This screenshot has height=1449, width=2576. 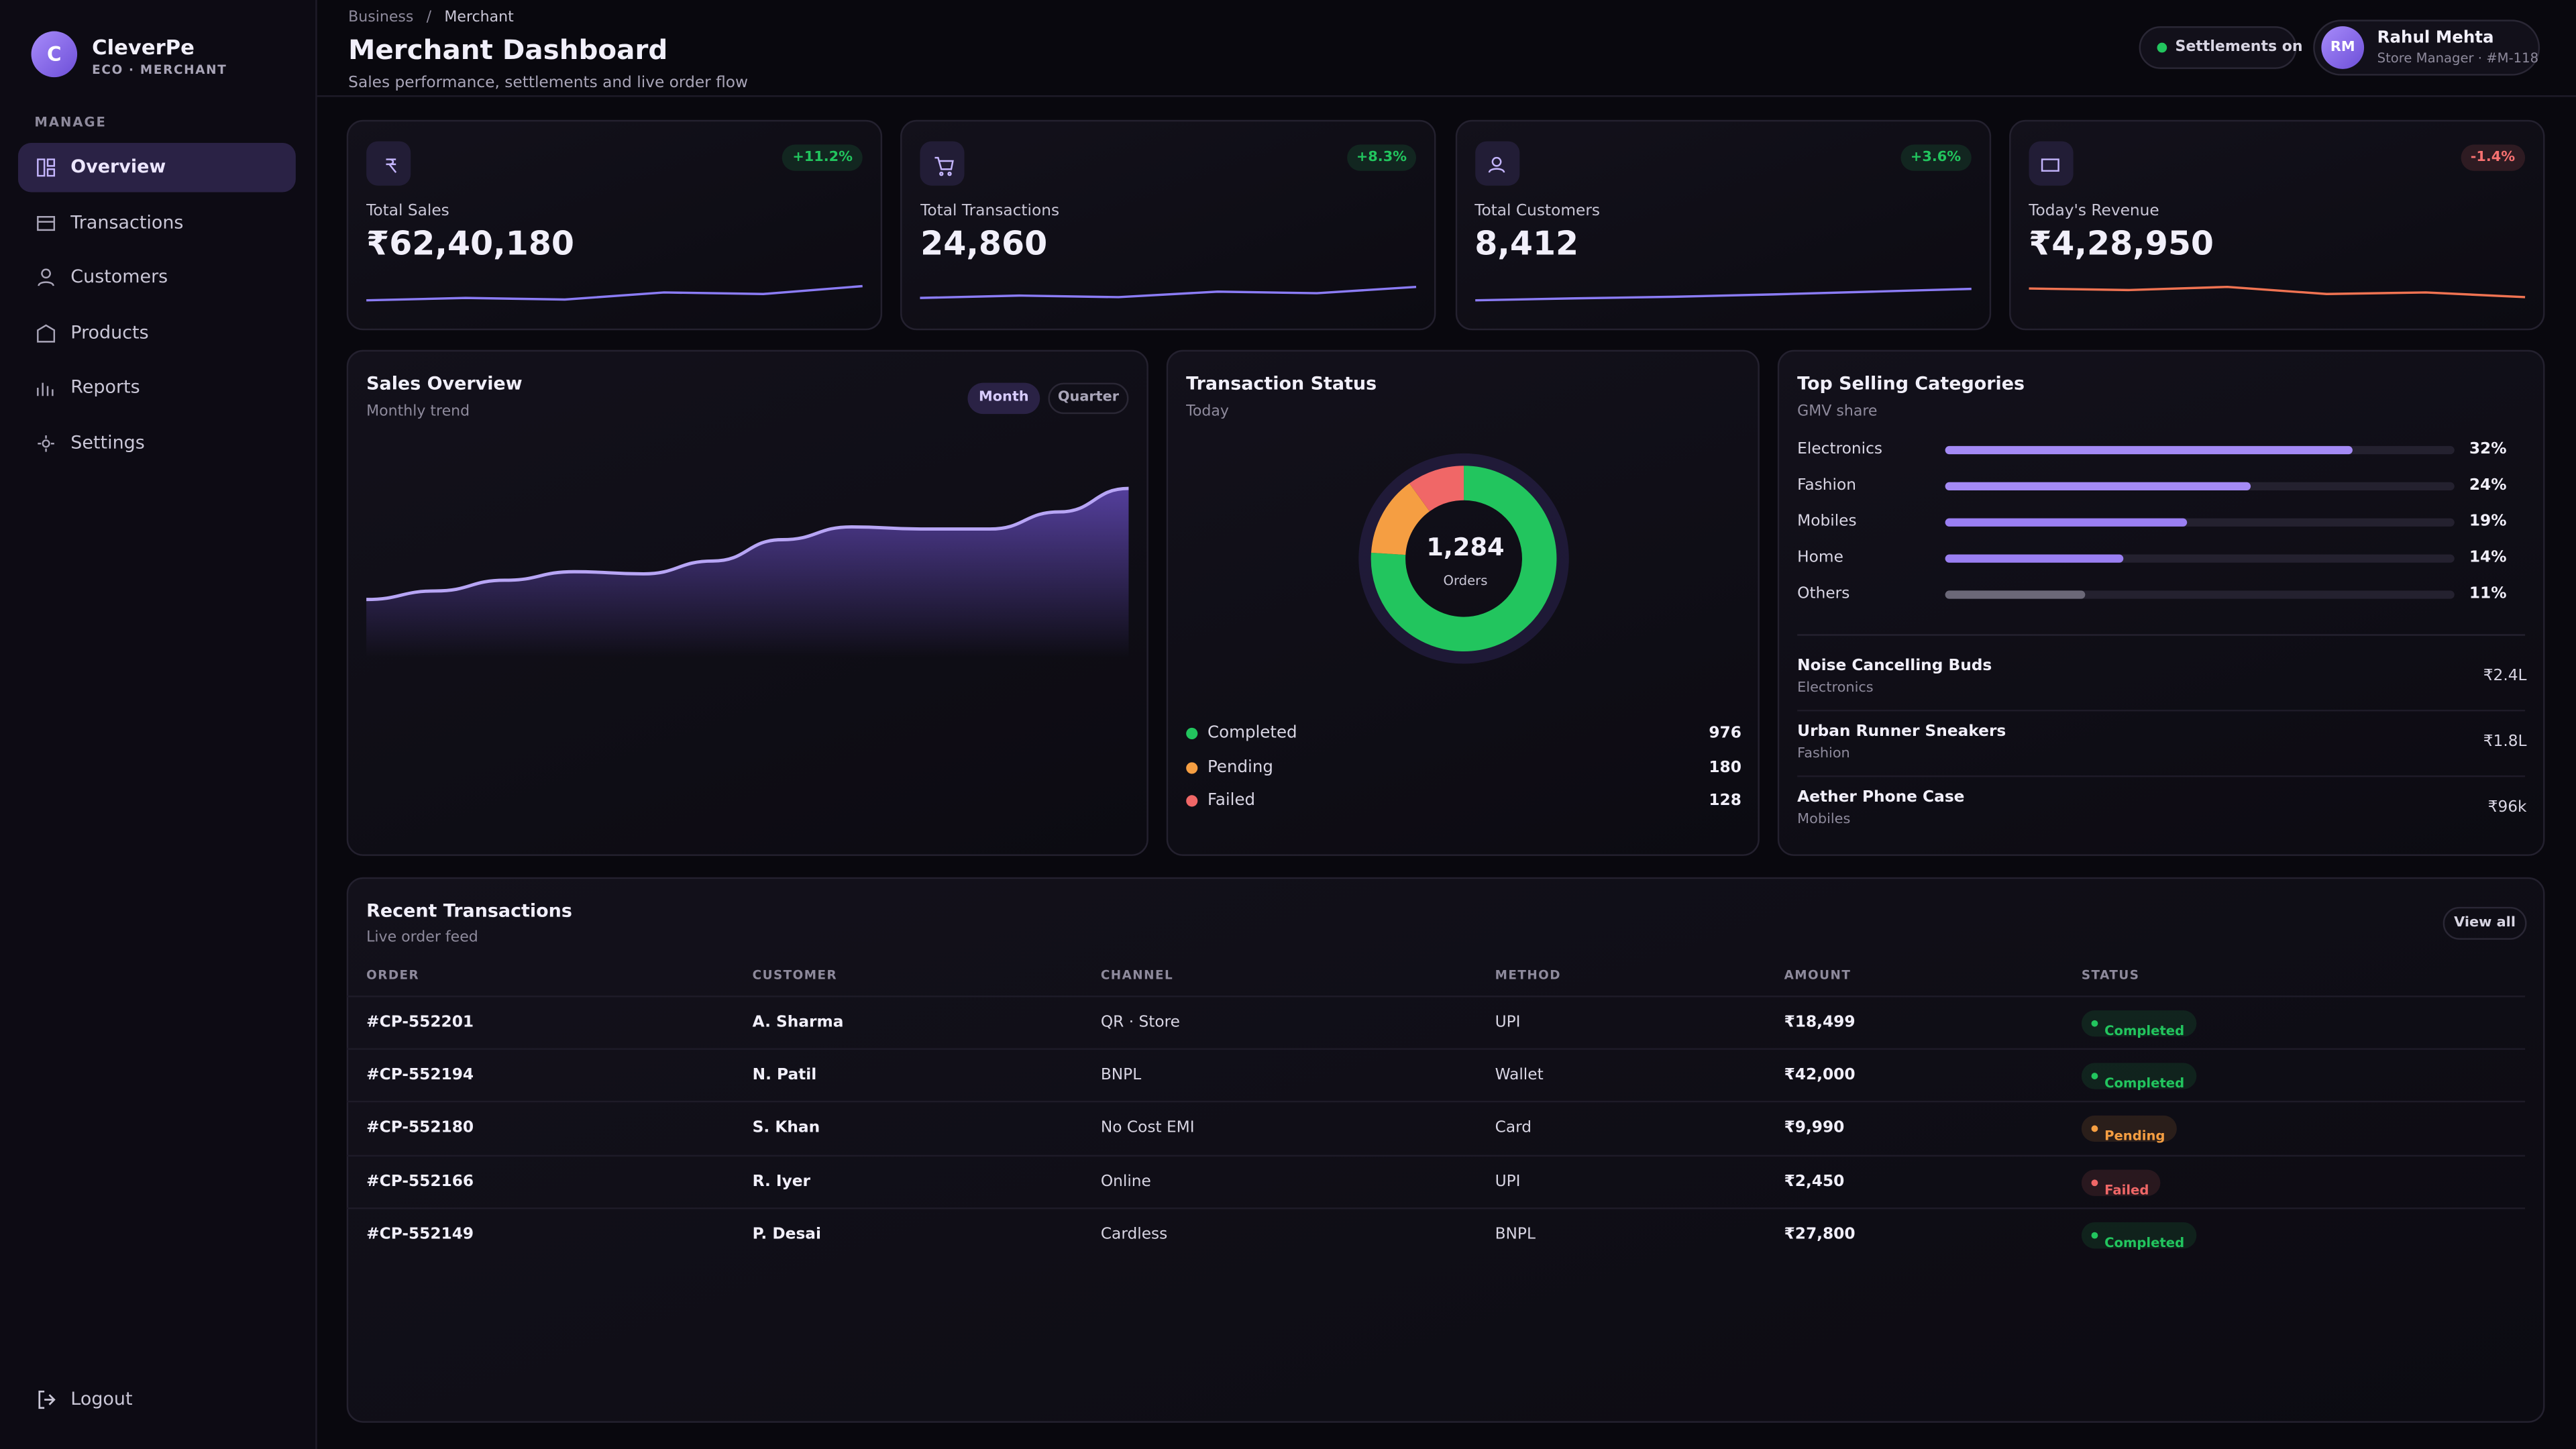 I want to click on crumb: Business, so click(x=381, y=18).